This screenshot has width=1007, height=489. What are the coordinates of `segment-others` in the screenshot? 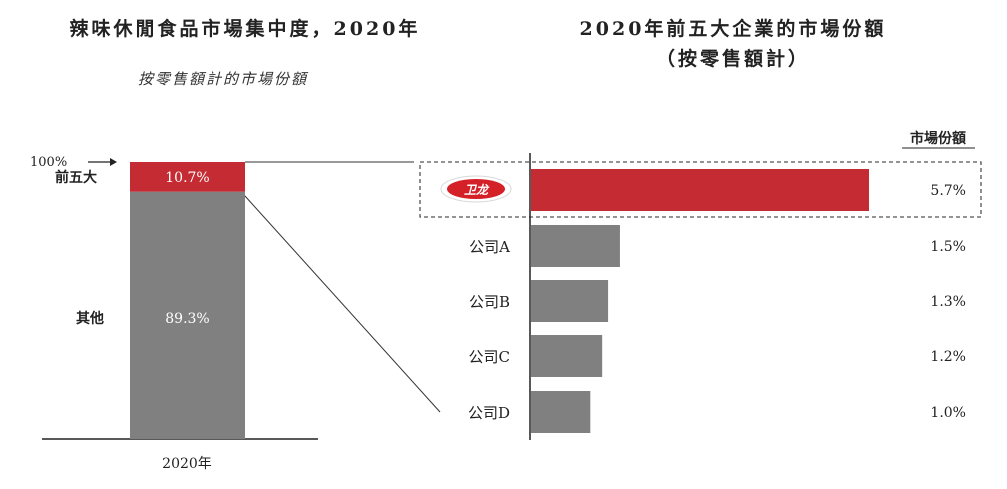 It's located at (187, 315).